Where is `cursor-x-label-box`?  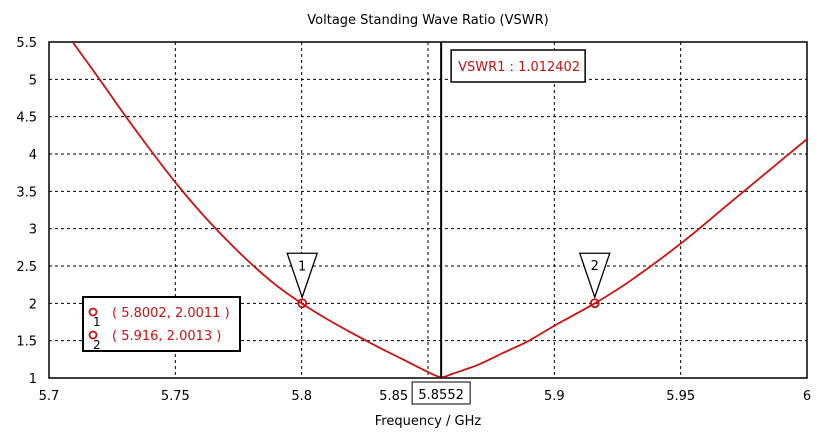 cursor-x-label-box is located at coordinates (441, 393).